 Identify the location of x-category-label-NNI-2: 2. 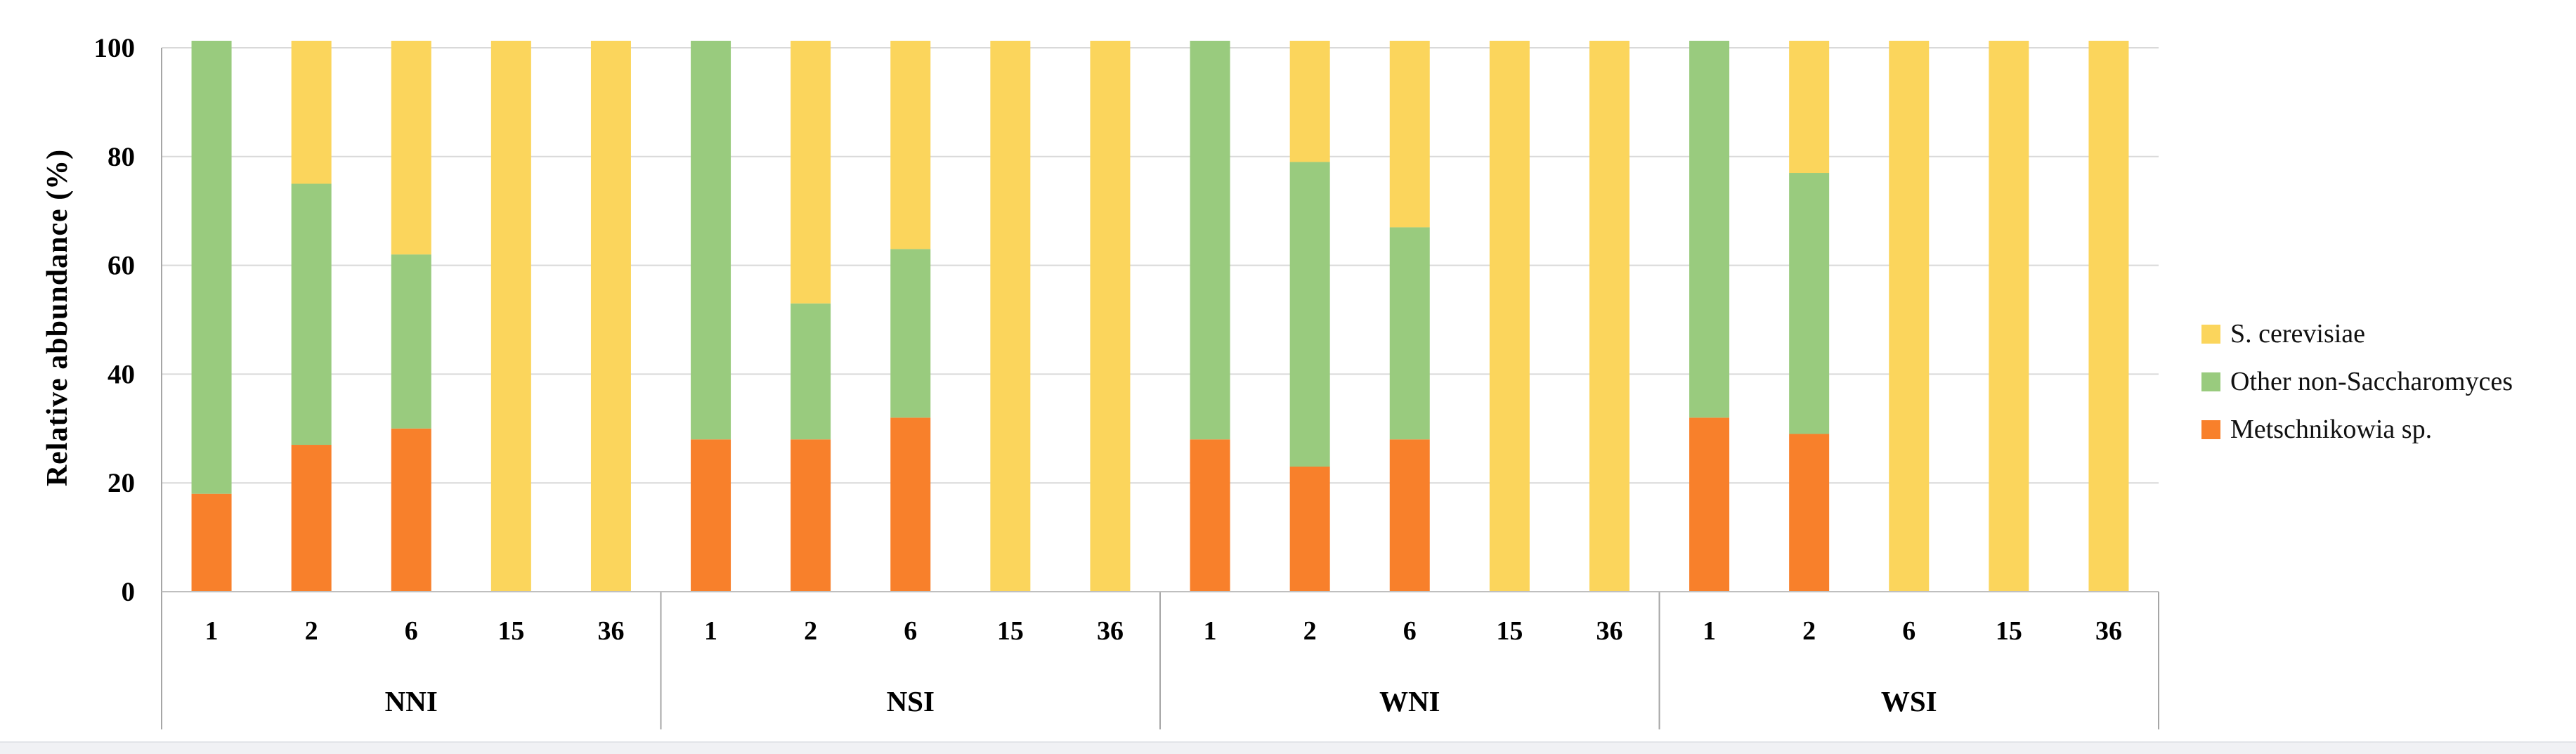
(311, 631).